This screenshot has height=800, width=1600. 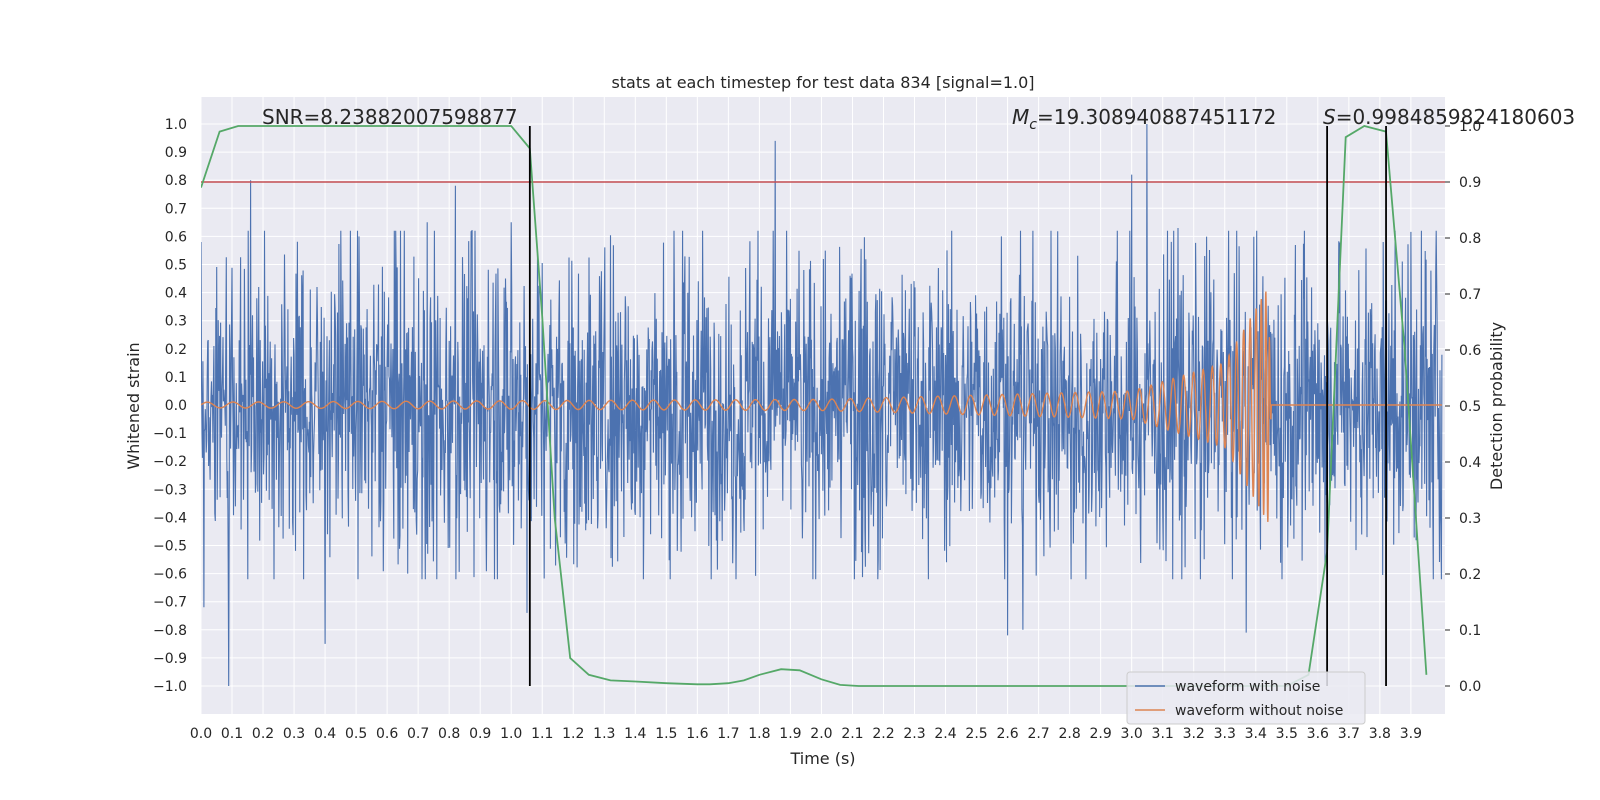 I want to click on y-tick-label: 0.5, so click(x=176, y=266).